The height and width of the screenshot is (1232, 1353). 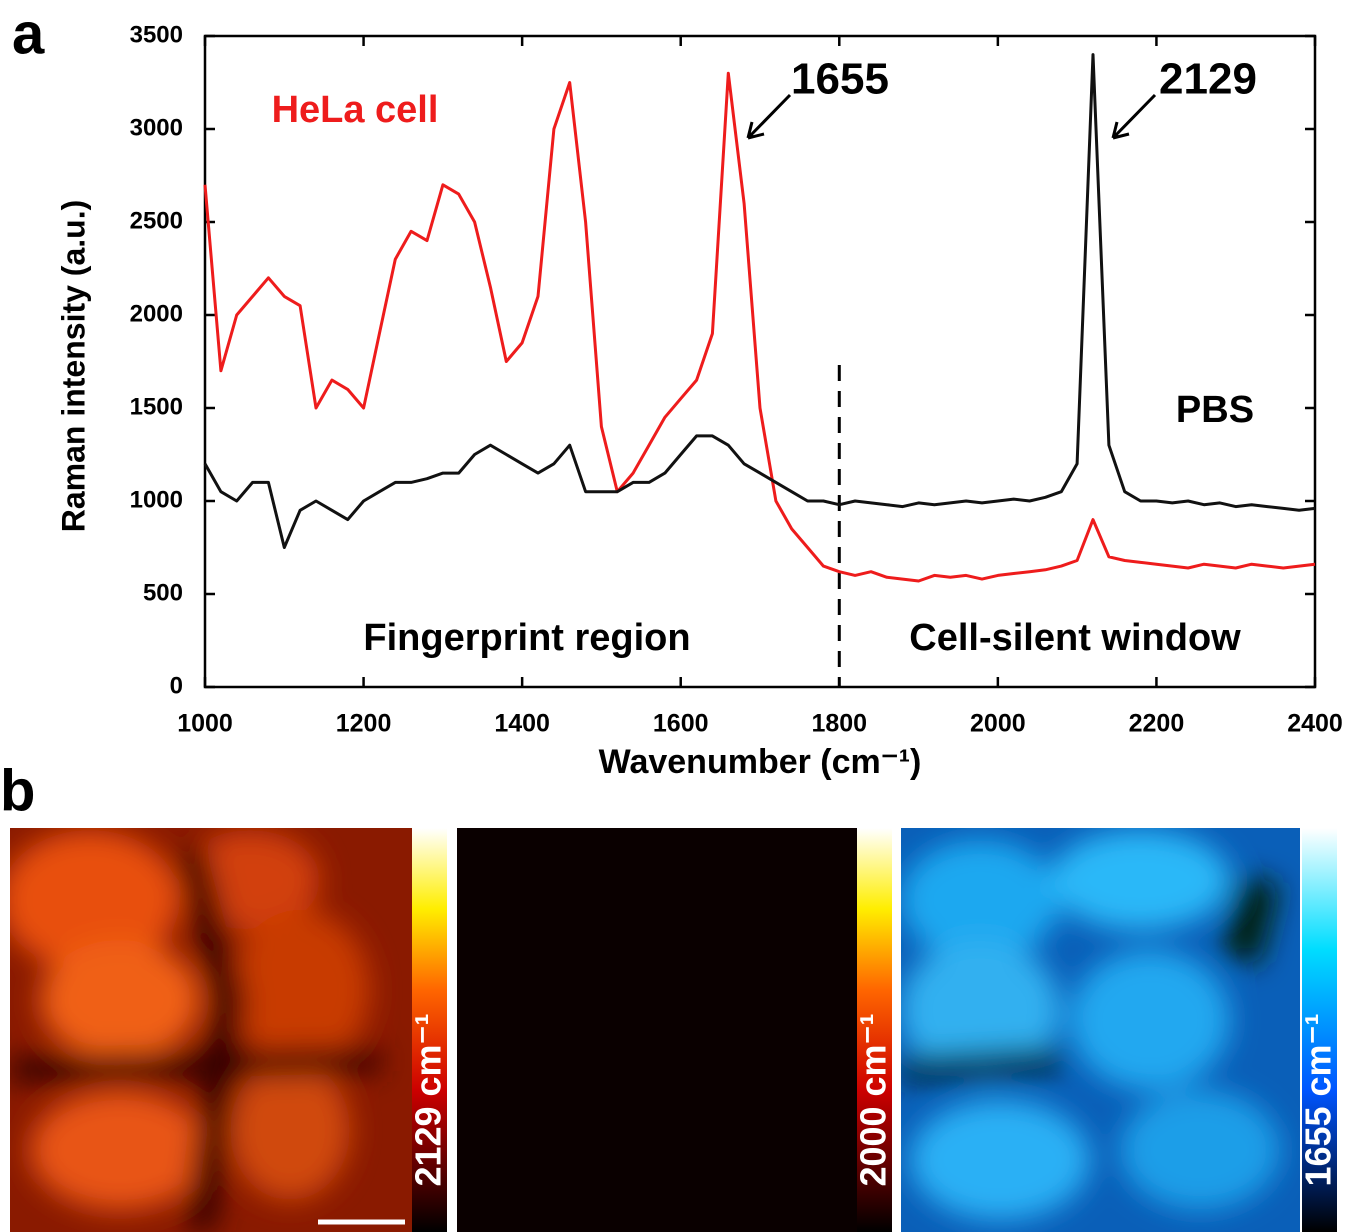 What do you see at coordinates (156, 220) in the screenshot?
I see `y-tick-label: 2500` at bounding box center [156, 220].